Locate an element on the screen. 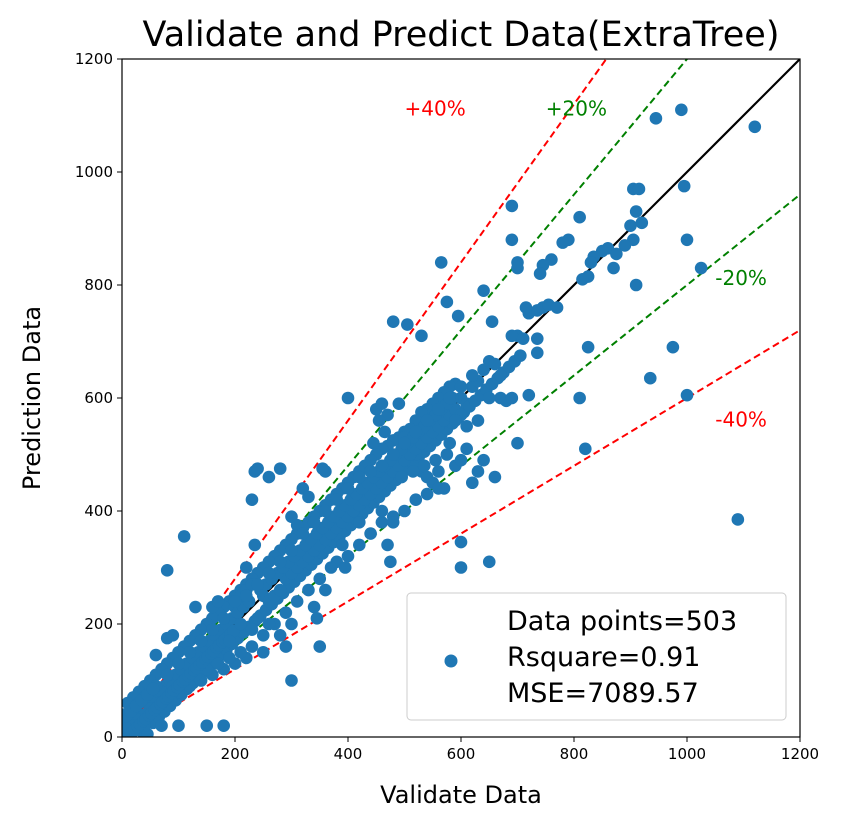 Image resolution: width=861 pixels, height=826 pixels. x-tick-label: 600 is located at coordinates (461, 754).